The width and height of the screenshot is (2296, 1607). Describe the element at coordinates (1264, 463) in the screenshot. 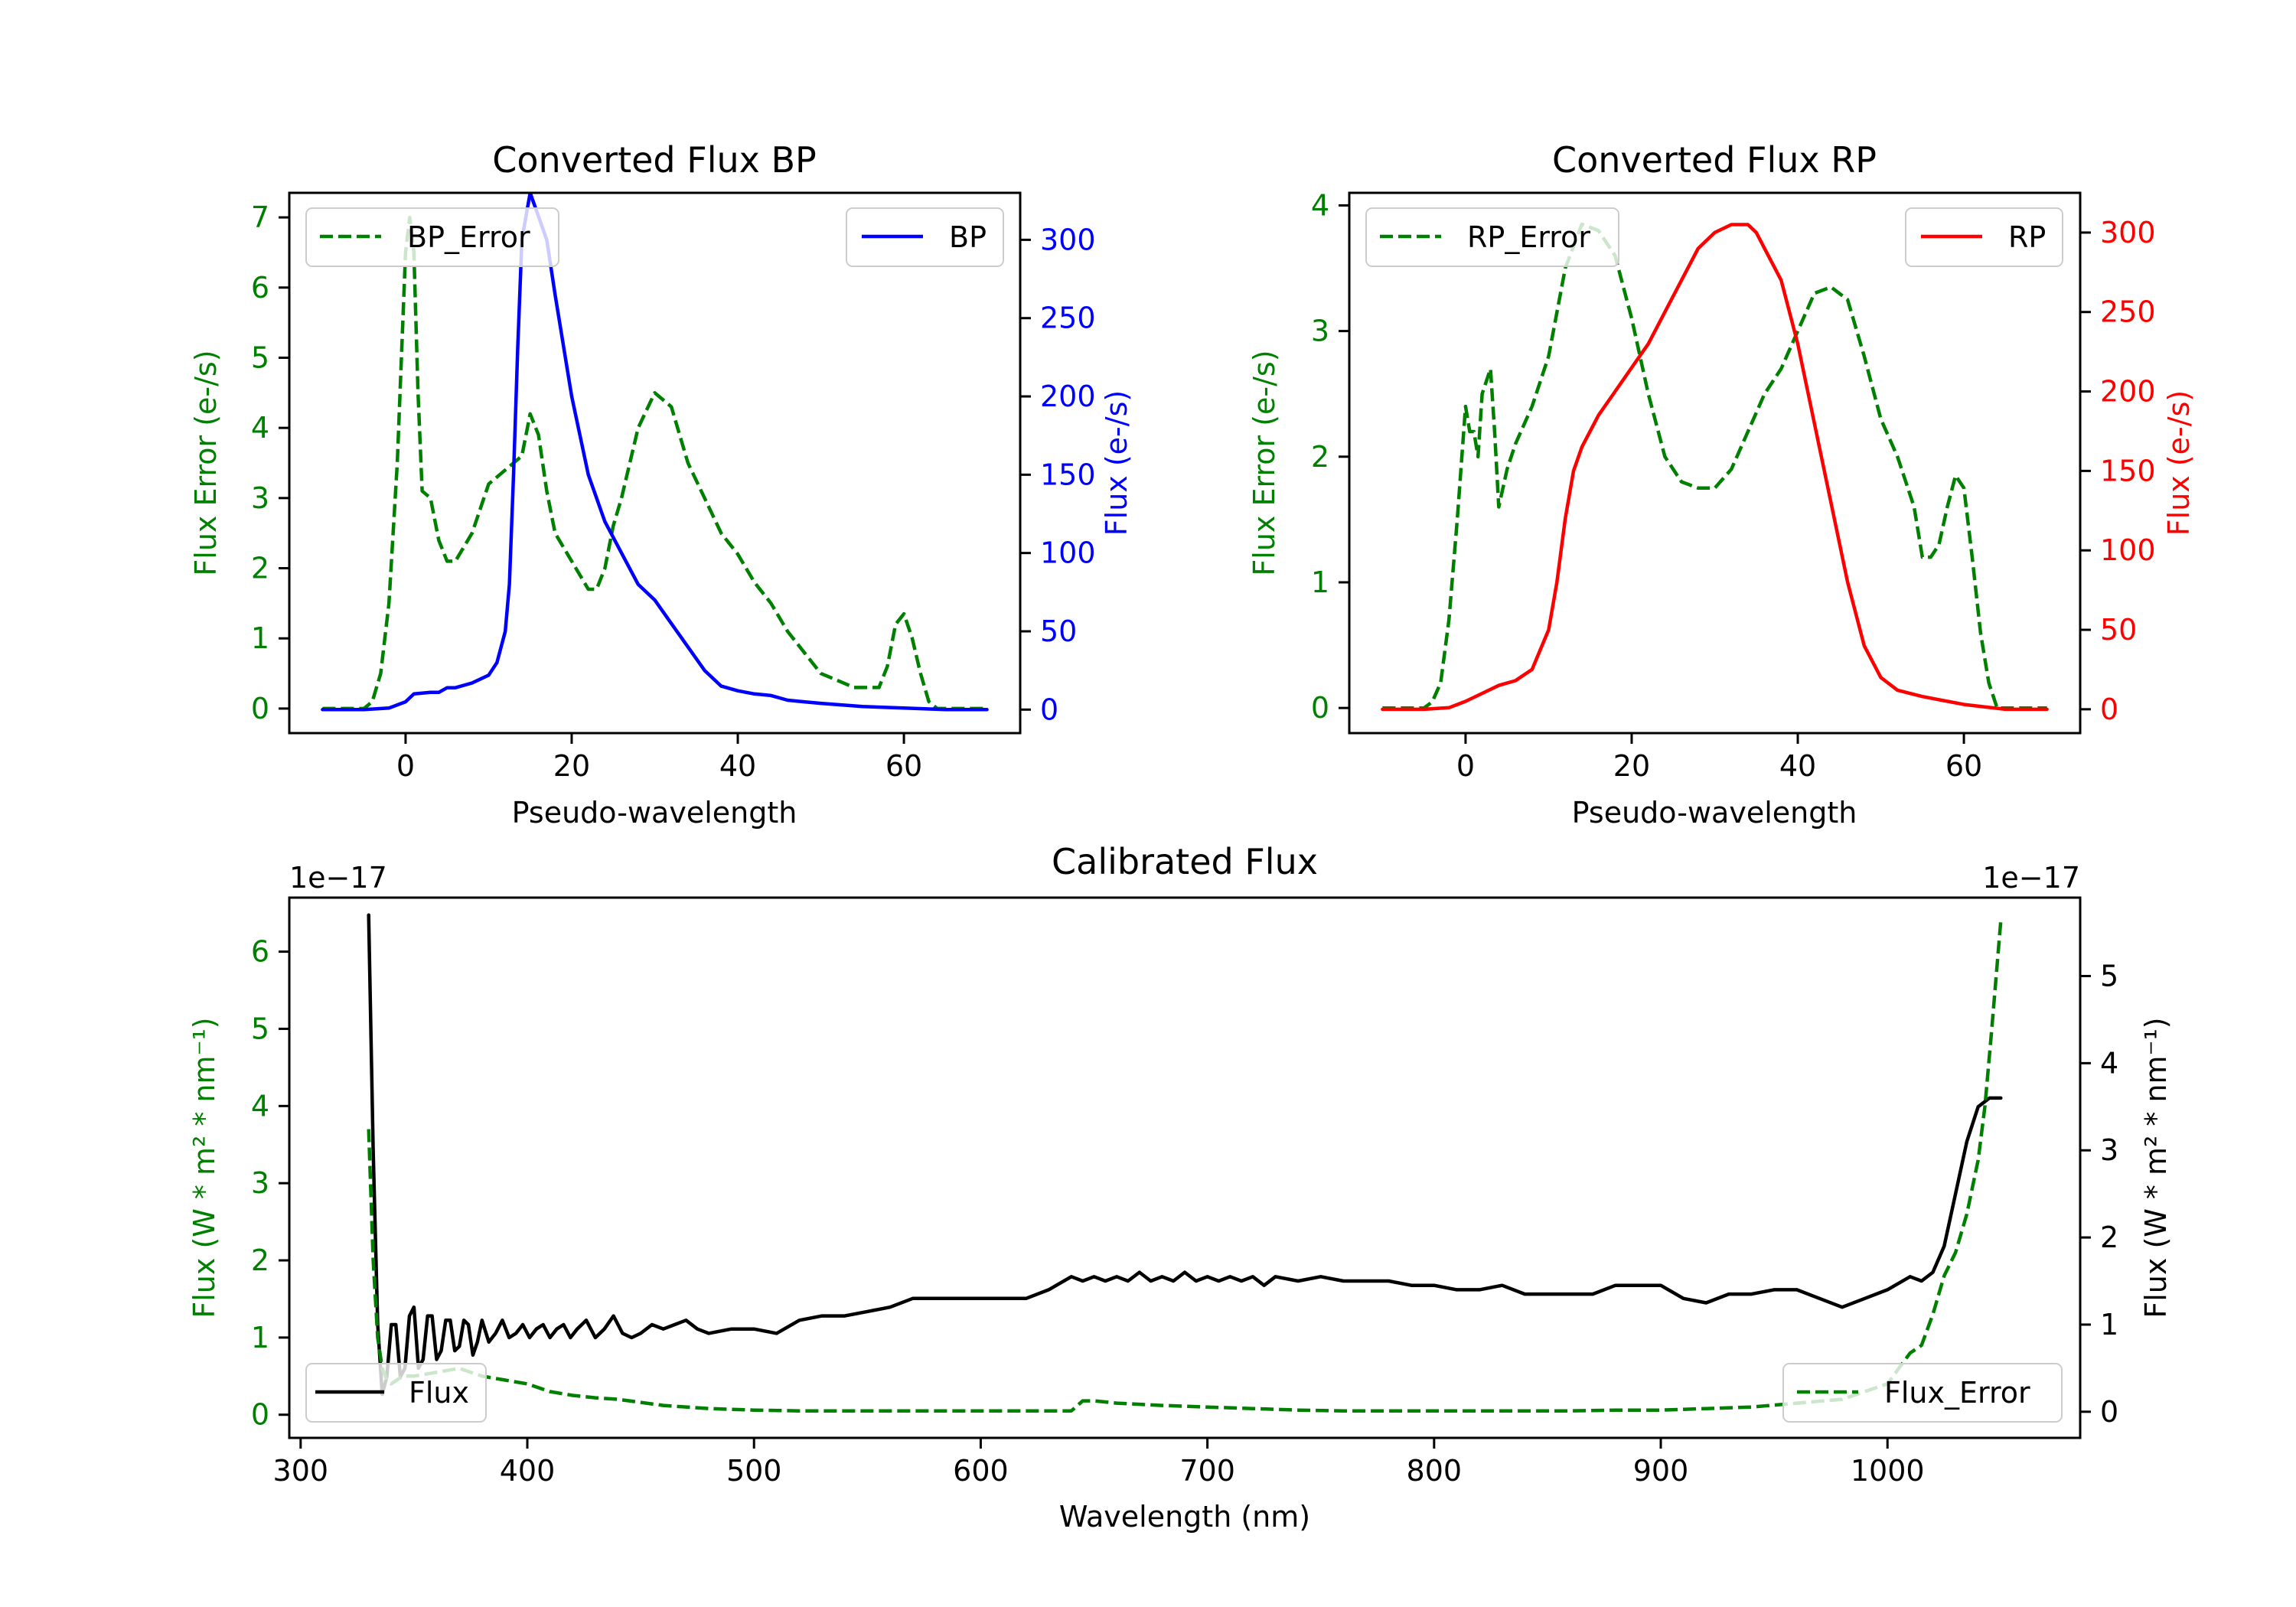

I see `panel-rp-ylabel-left: Flux Error (e-/s)` at that location.